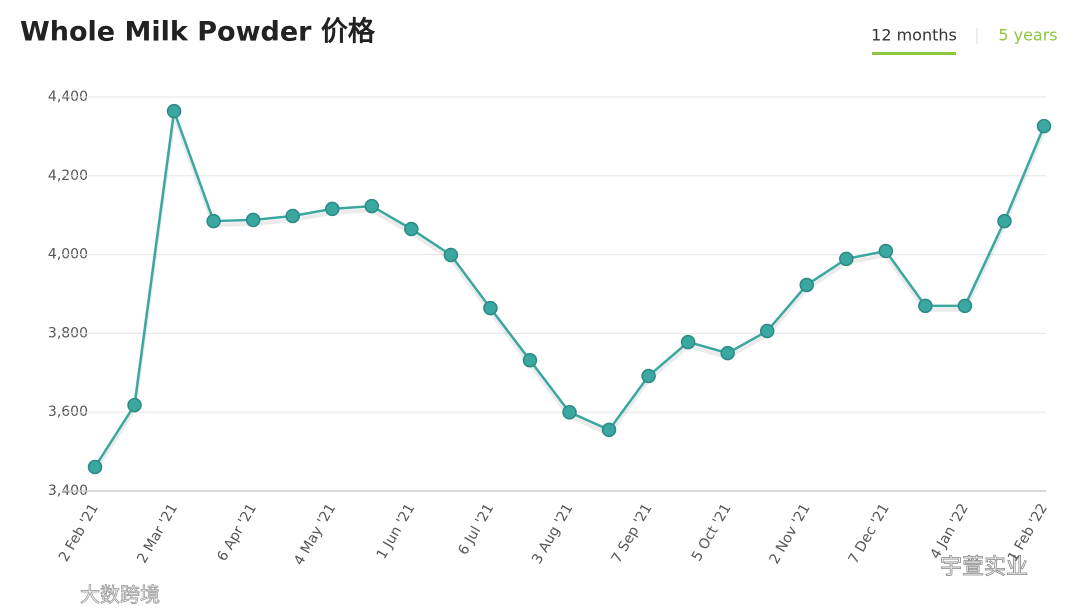  Describe the element at coordinates (869, 534) in the screenshot. I see `x-tick-label: 7 Dec '21` at that location.